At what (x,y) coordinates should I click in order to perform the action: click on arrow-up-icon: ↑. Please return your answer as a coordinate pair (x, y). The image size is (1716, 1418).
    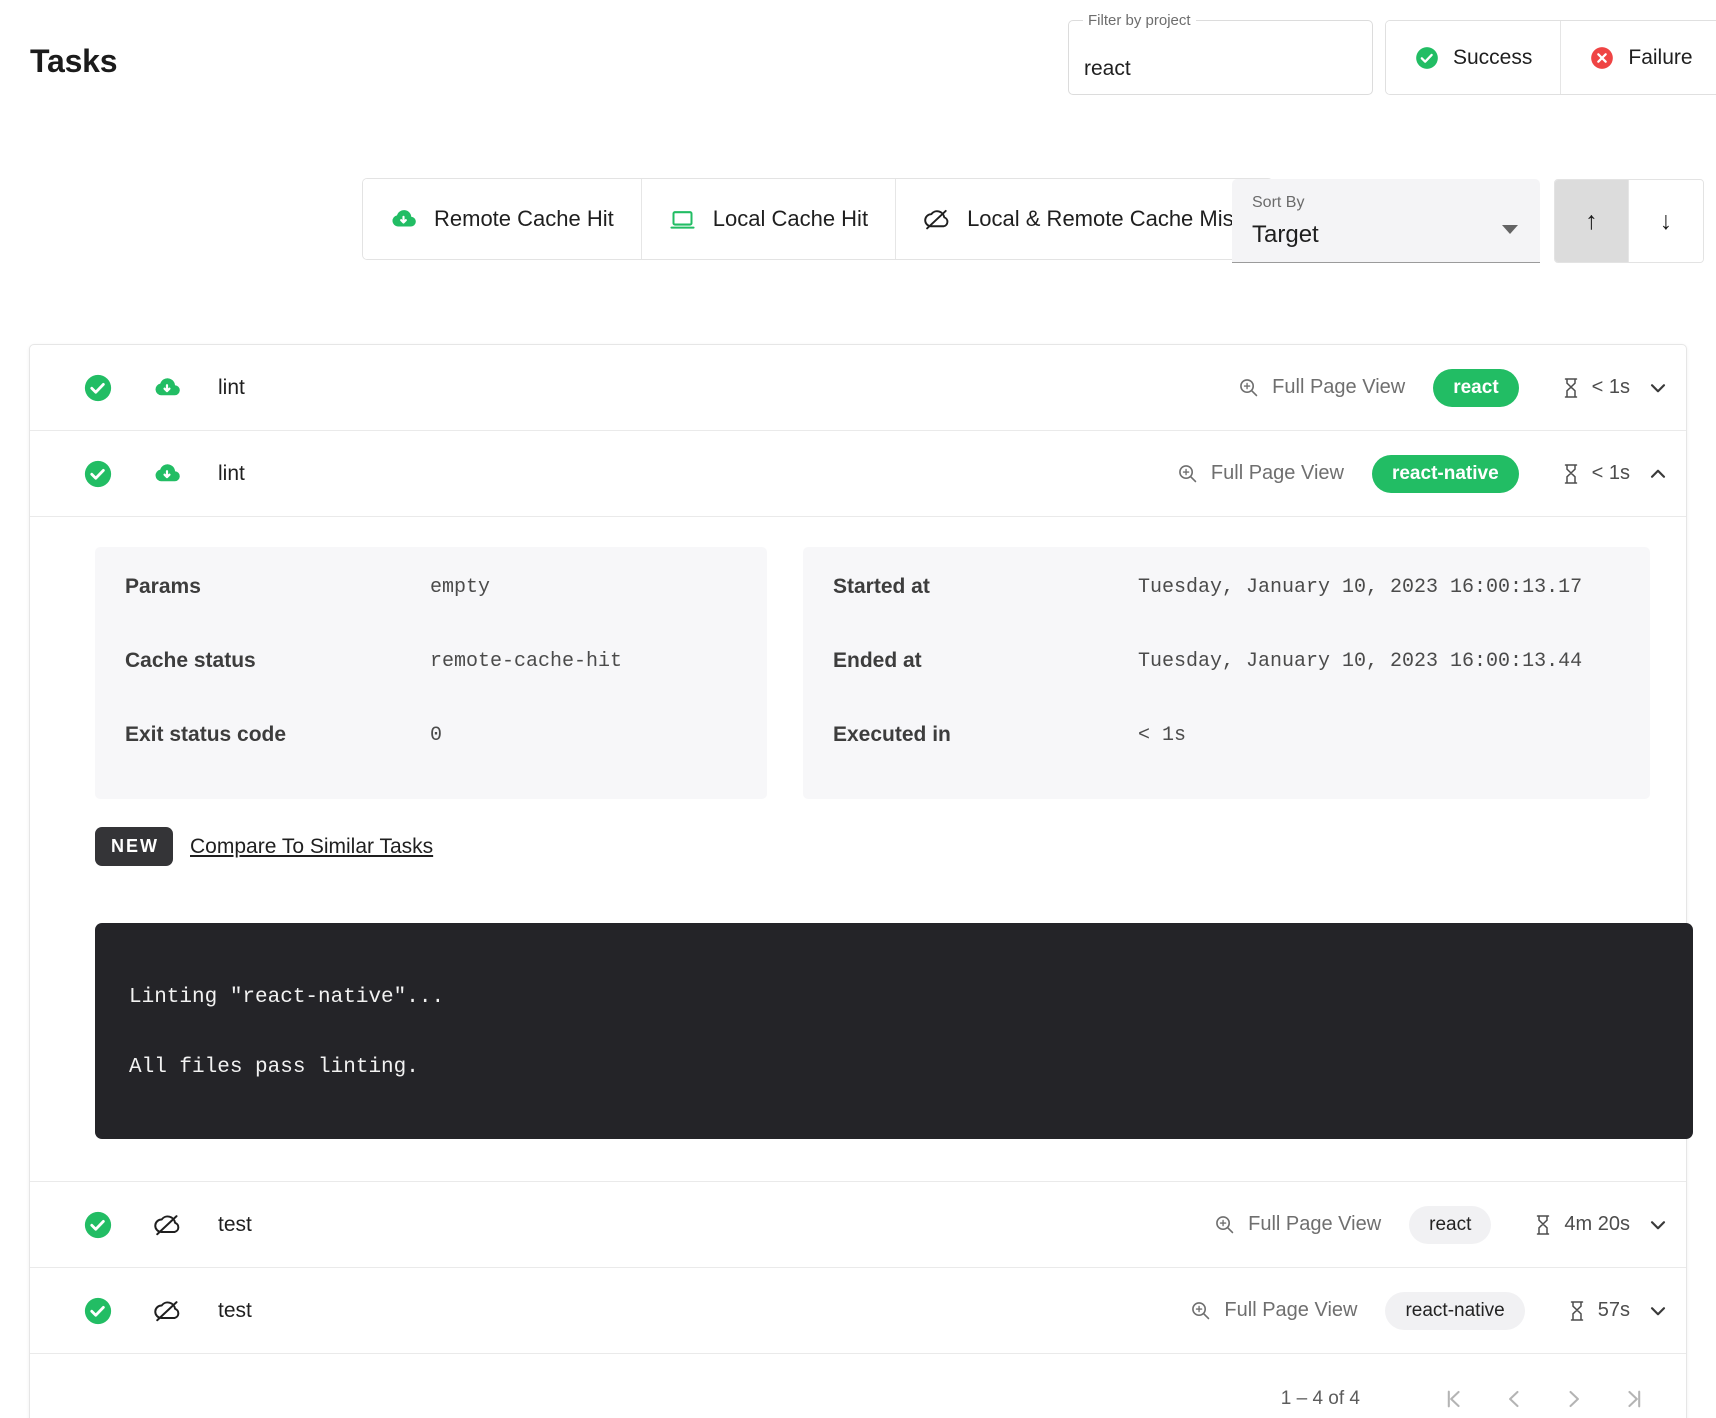
    Looking at the image, I should click on (1591, 220).